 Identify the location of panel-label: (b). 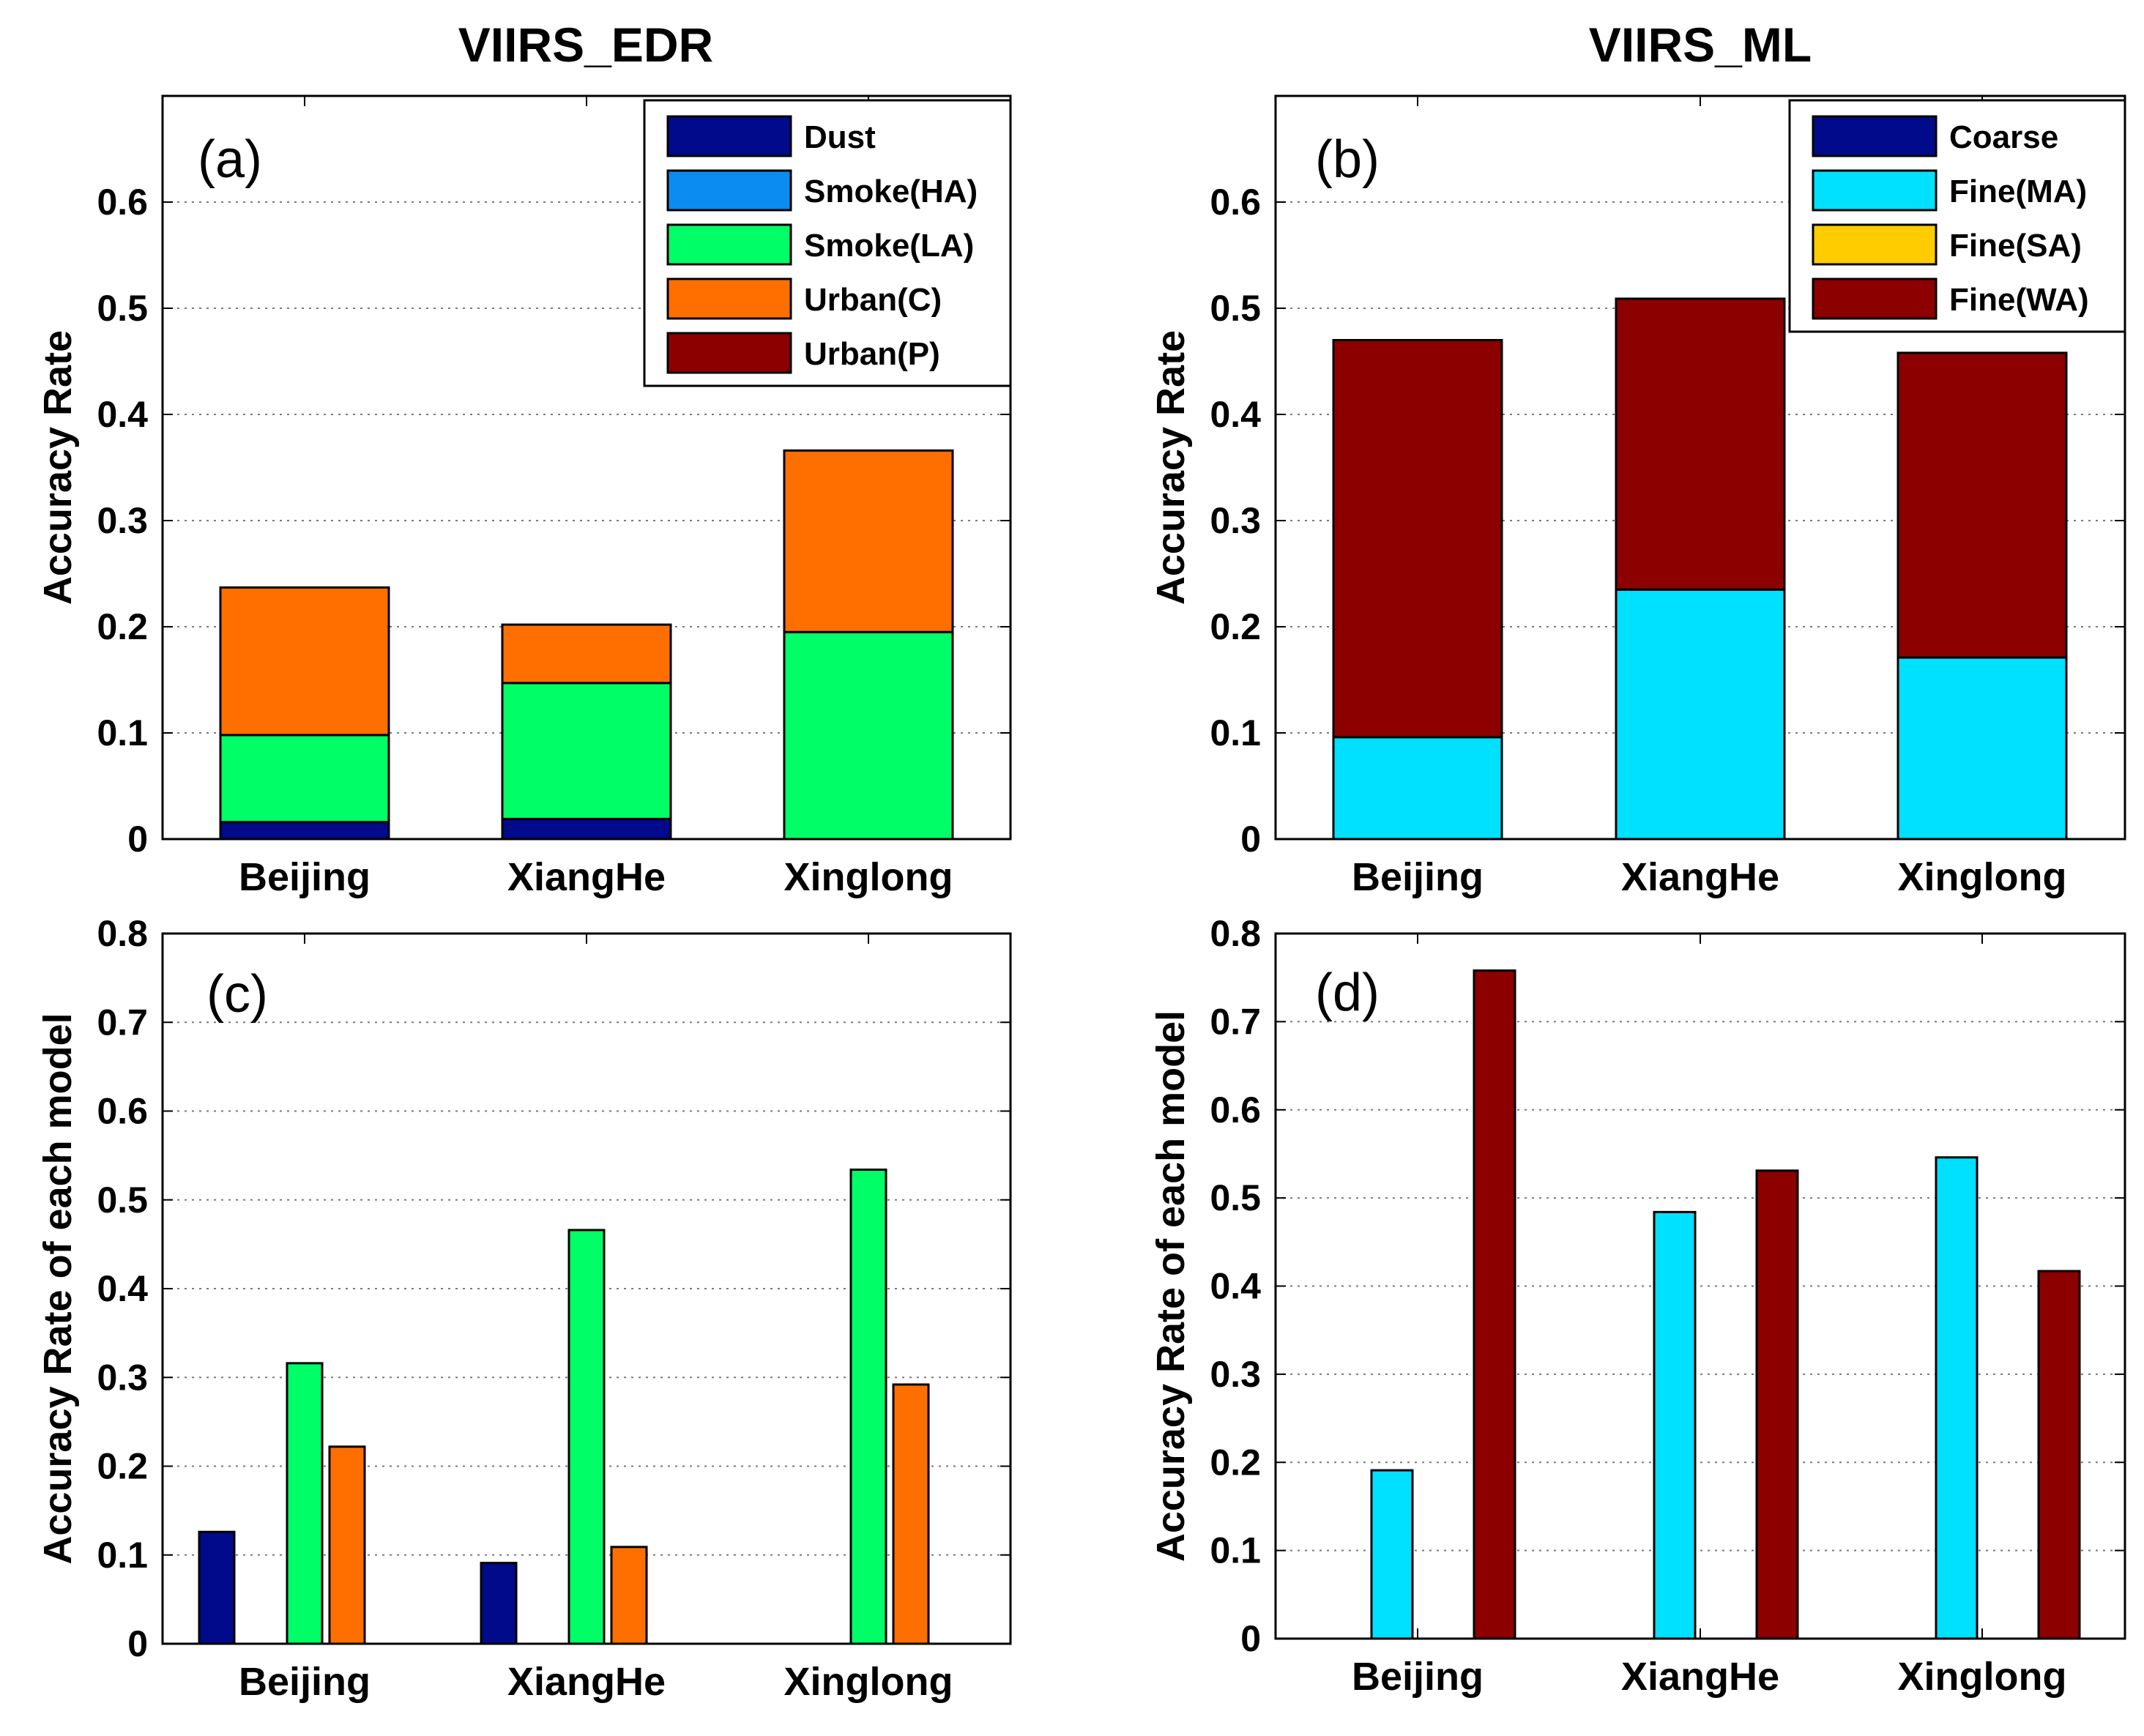
(1347, 159).